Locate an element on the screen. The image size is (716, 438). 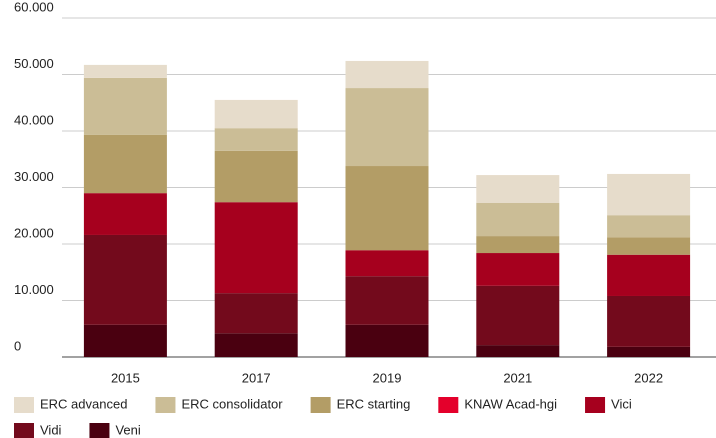
y-tick-label: 10.000 is located at coordinates (34, 289).